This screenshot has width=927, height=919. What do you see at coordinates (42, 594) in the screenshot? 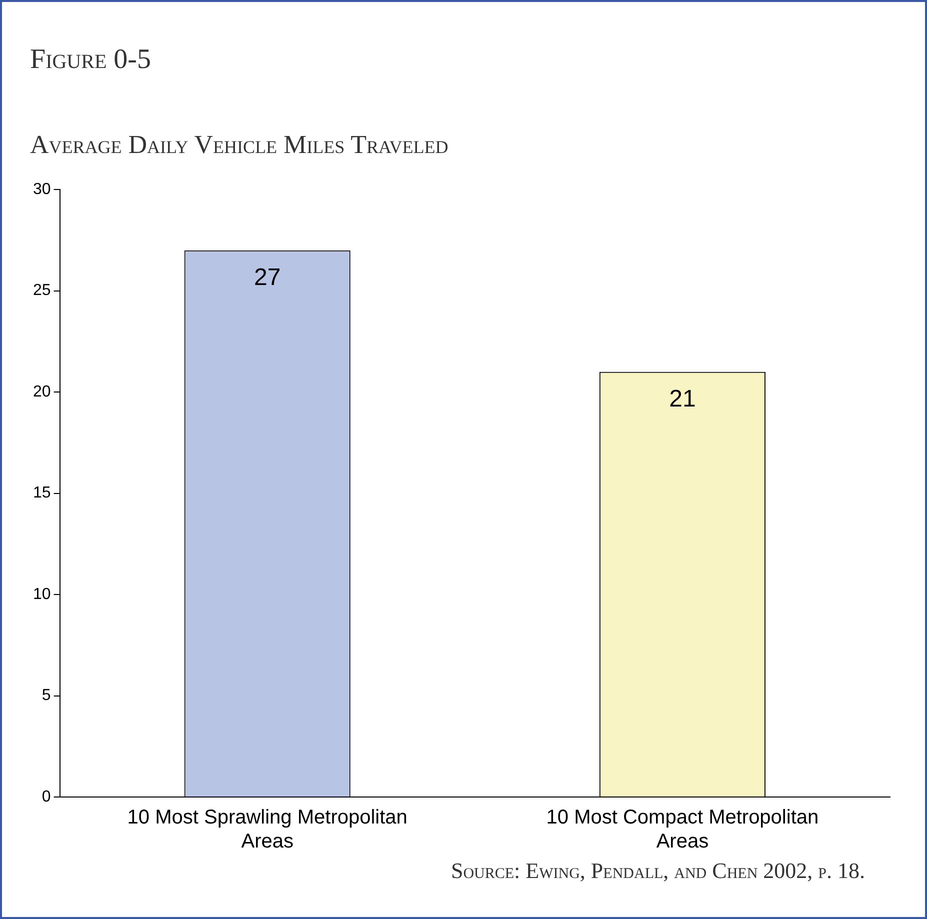
I see `y-tick-label: 10` at bounding box center [42, 594].